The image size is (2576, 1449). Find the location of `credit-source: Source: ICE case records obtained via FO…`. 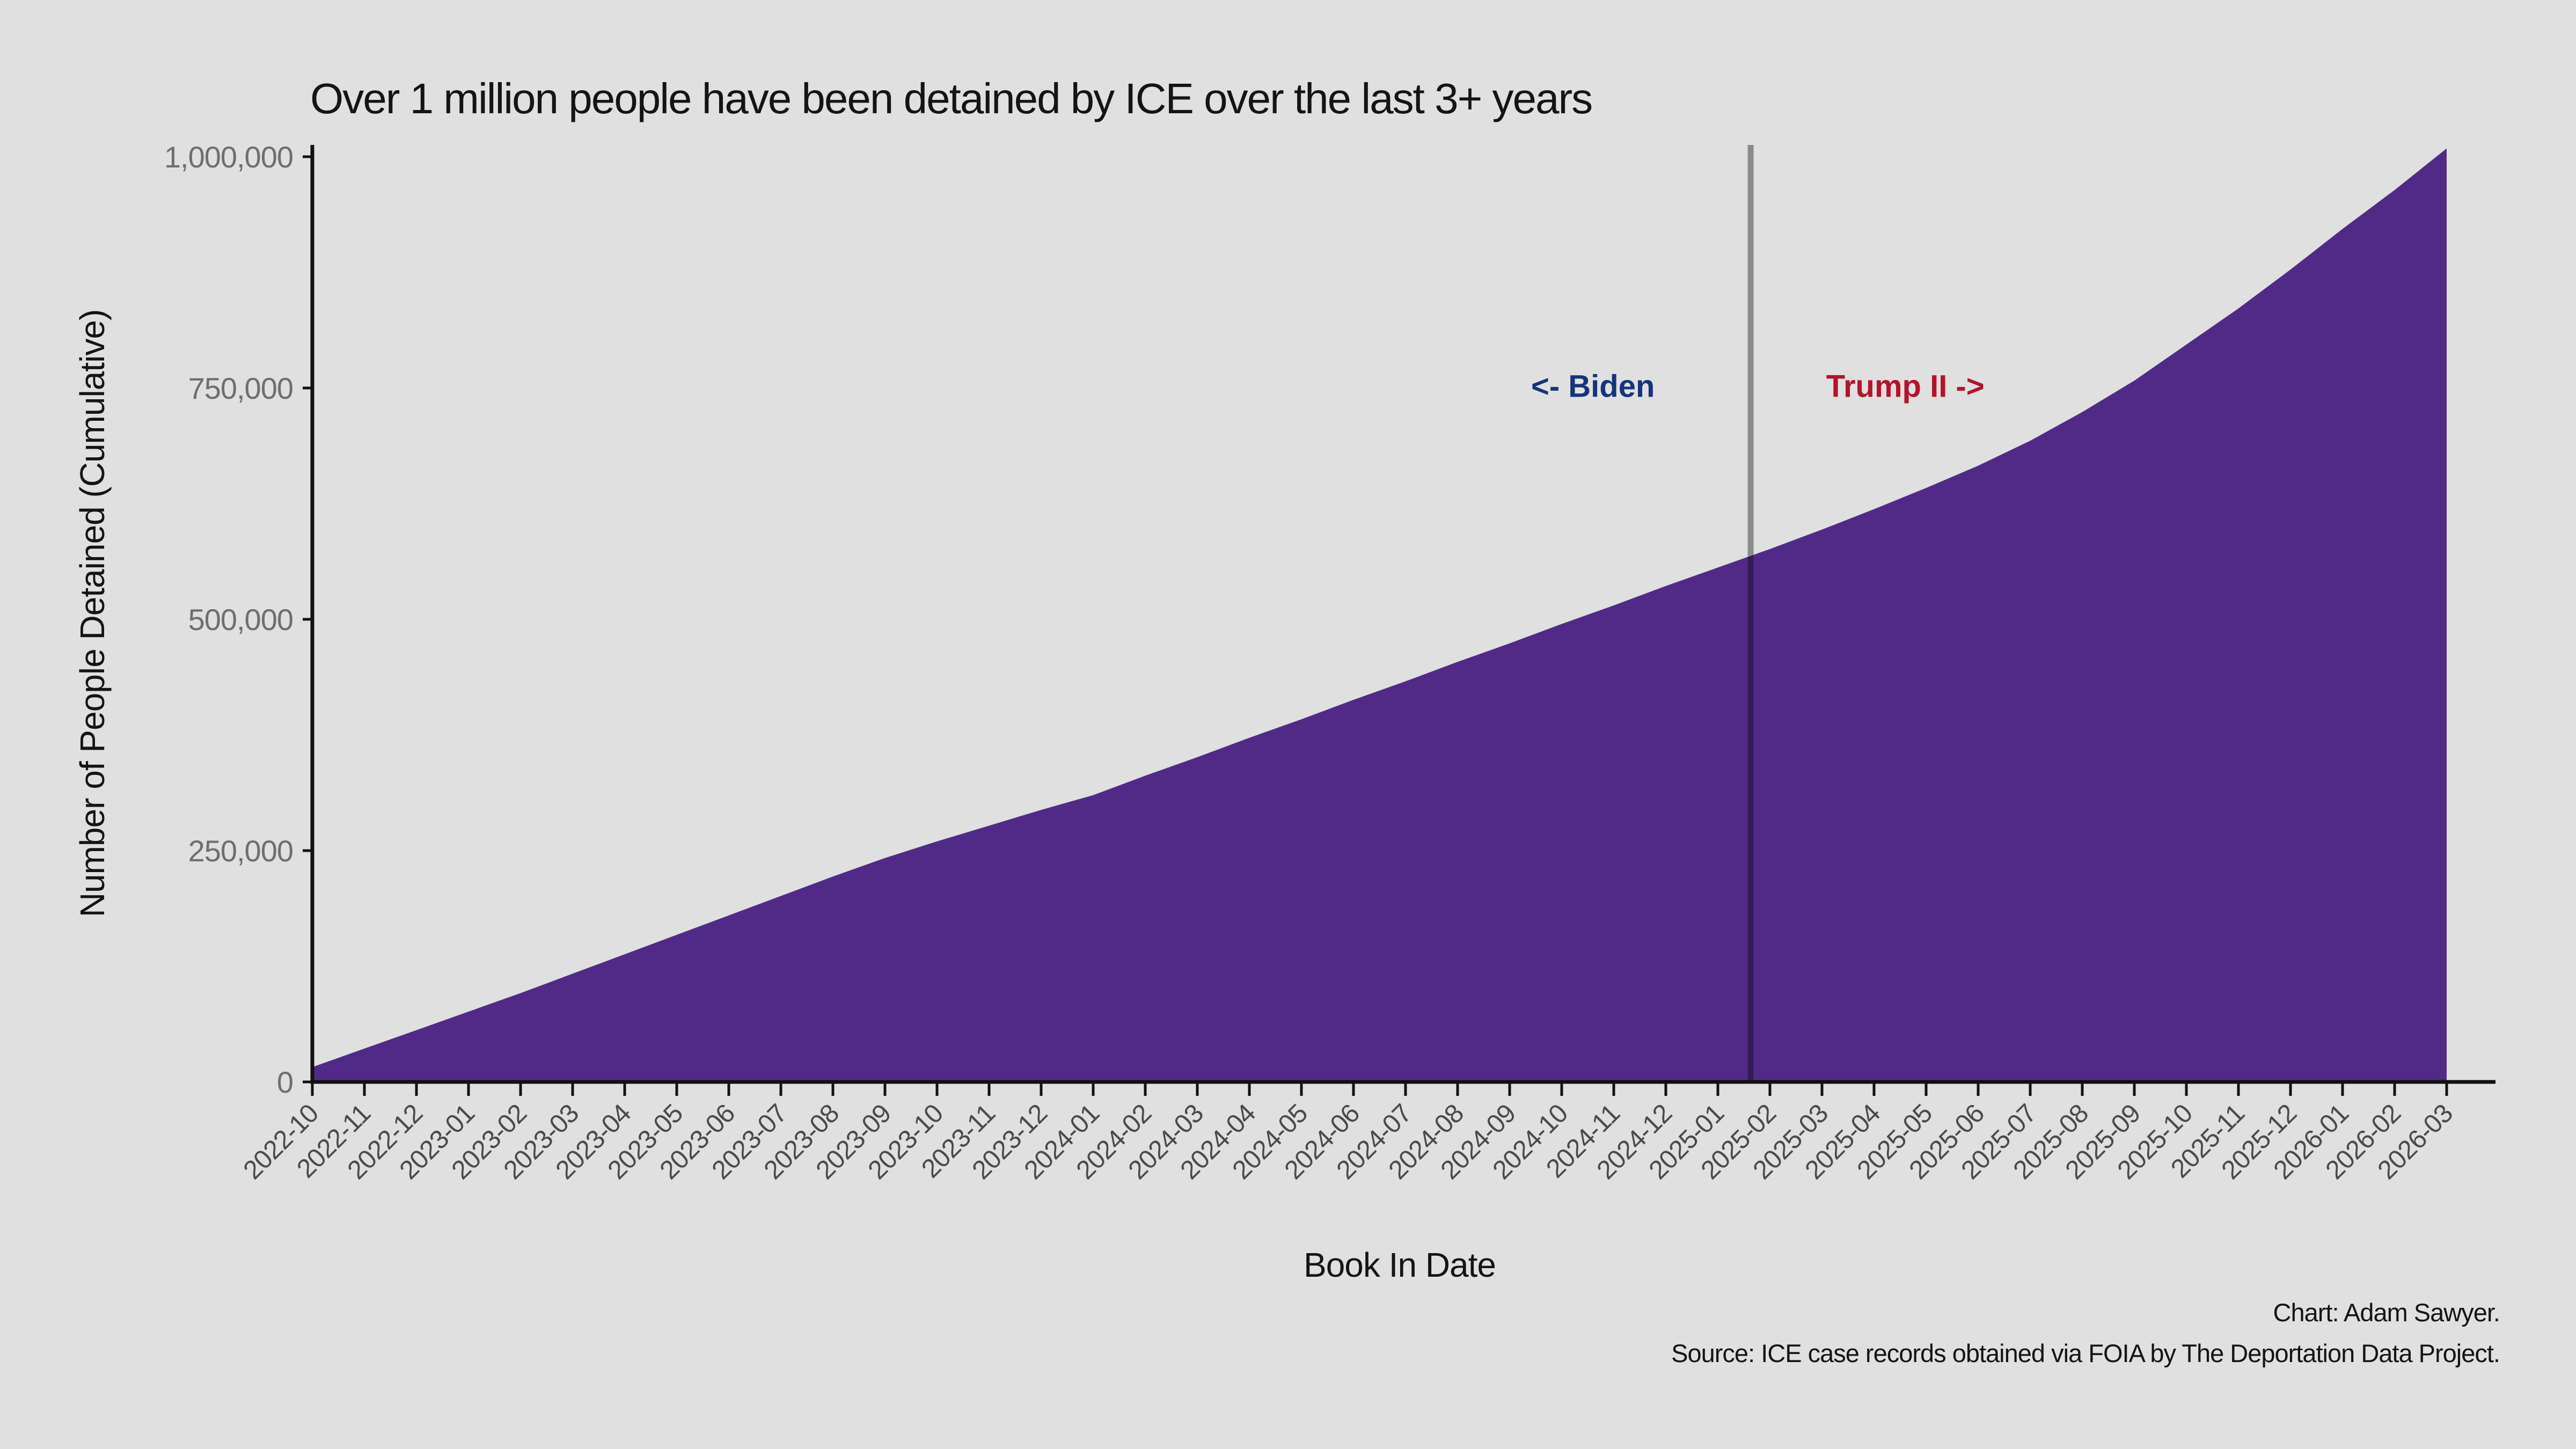

credit-source: Source: ICE case records obtained via FO… is located at coordinates (2085, 1353).